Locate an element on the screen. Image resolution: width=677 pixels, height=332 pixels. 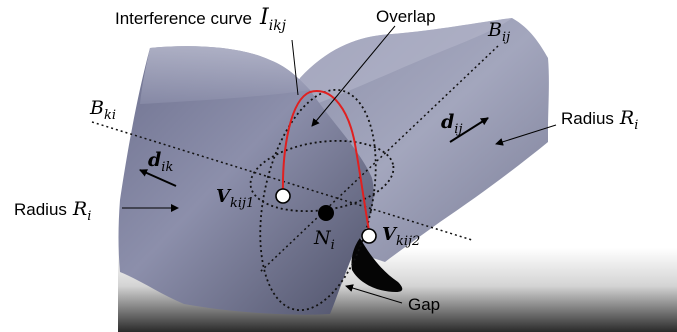
arrow-d-ij is located at coordinates (469, 130).